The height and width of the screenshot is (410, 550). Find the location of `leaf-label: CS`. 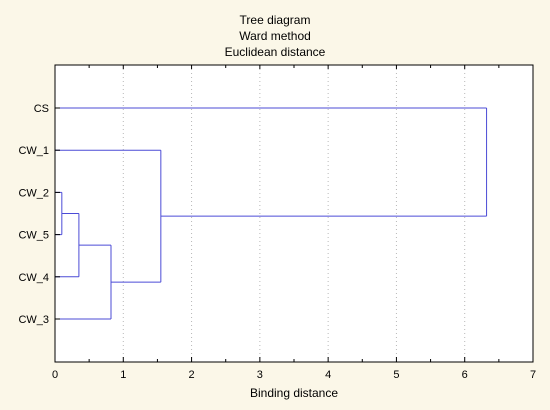

leaf-label: CS is located at coordinates (41, 109).